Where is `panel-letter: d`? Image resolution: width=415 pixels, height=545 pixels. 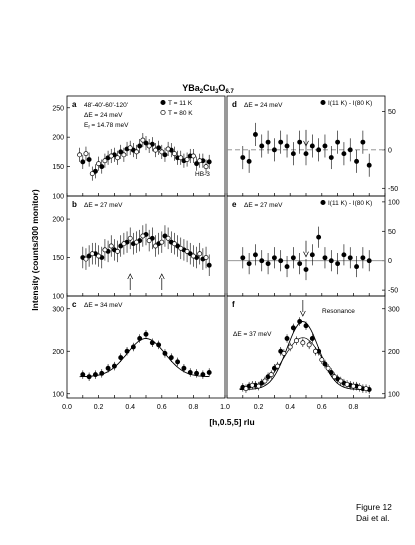
panel-letter: d is located at coordinates (234, 104).